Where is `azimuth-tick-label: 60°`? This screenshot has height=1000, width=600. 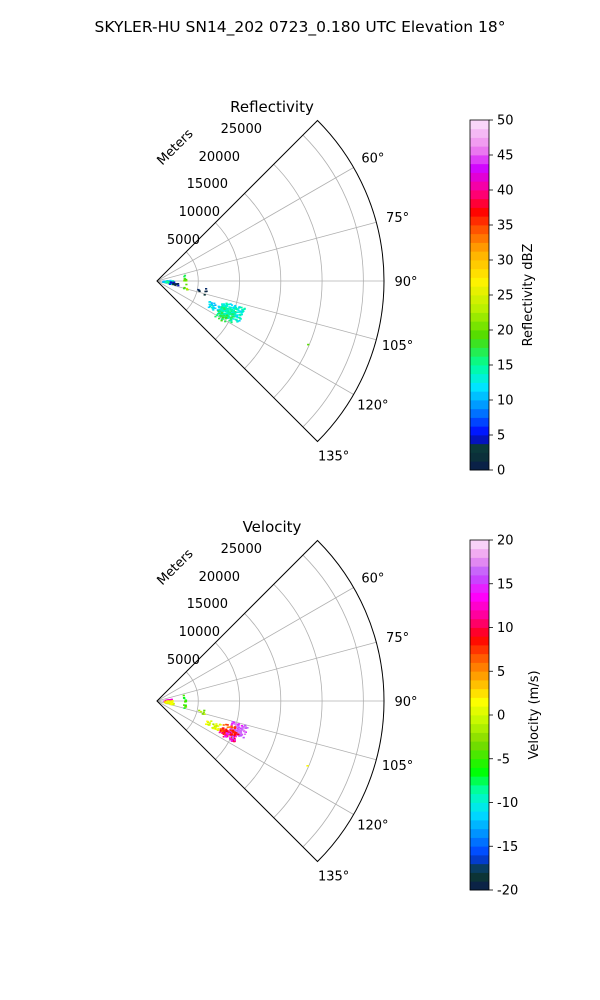
azimuth-tick-label: 60° is located at coordinates (372, 579).